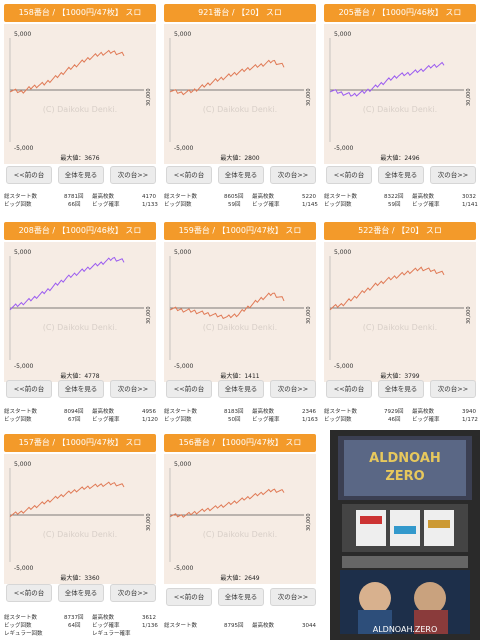 The height and width of the screenshot is (640, 480). Describe the element at coordinates (239, 158) in the screenshot. I see `max-value-label: 最大値：2800` at that location.